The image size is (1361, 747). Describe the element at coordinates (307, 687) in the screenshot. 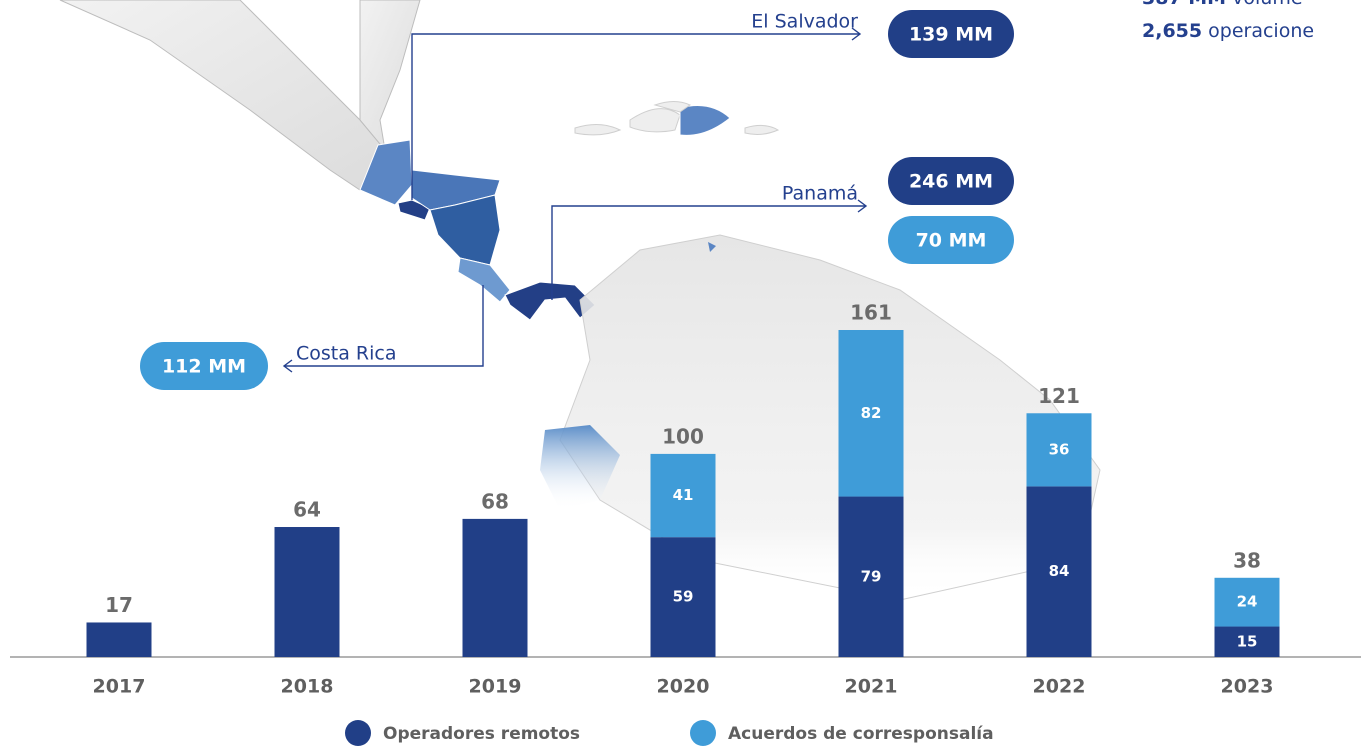

I see `x-tick-label: 2018` at that location.